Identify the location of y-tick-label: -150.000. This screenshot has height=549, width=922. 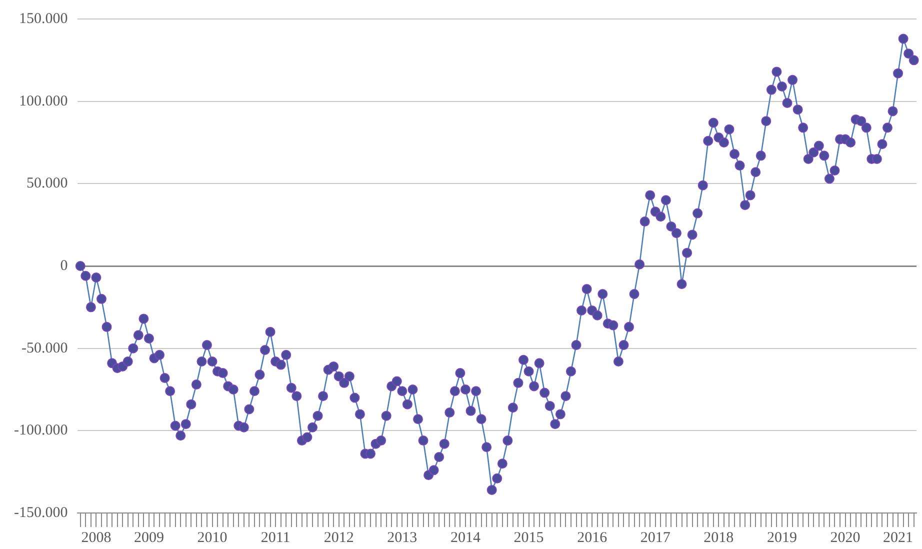
(41, 512).